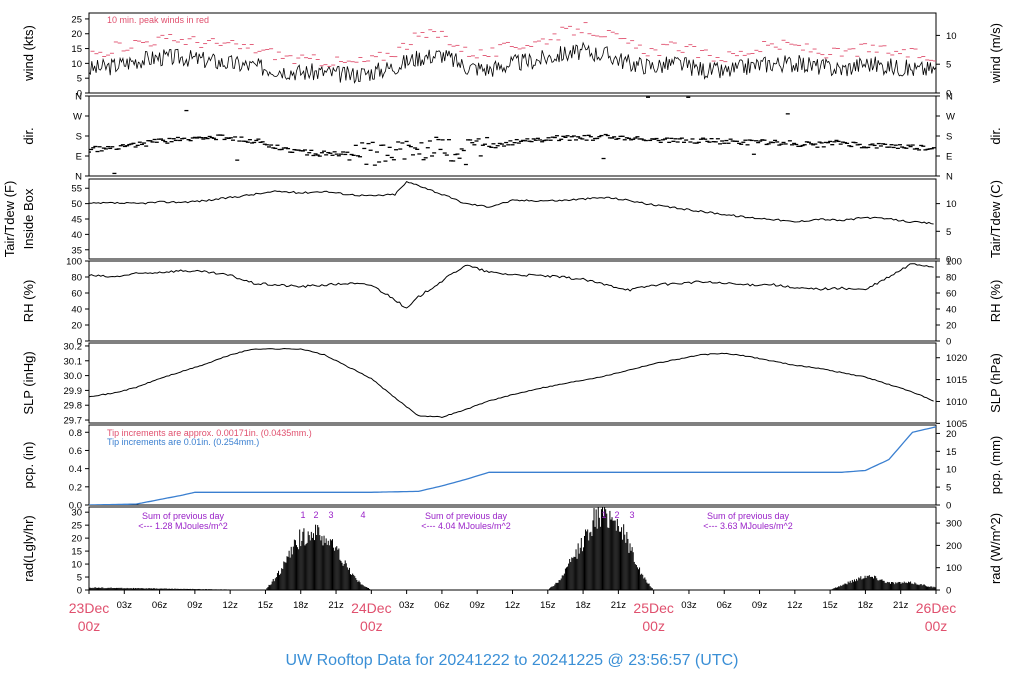 The image size is (1024, 700). Describe the element at coordinates (75, 506) in the screenshot. I see `left-tick-label: 0.0` at that location.